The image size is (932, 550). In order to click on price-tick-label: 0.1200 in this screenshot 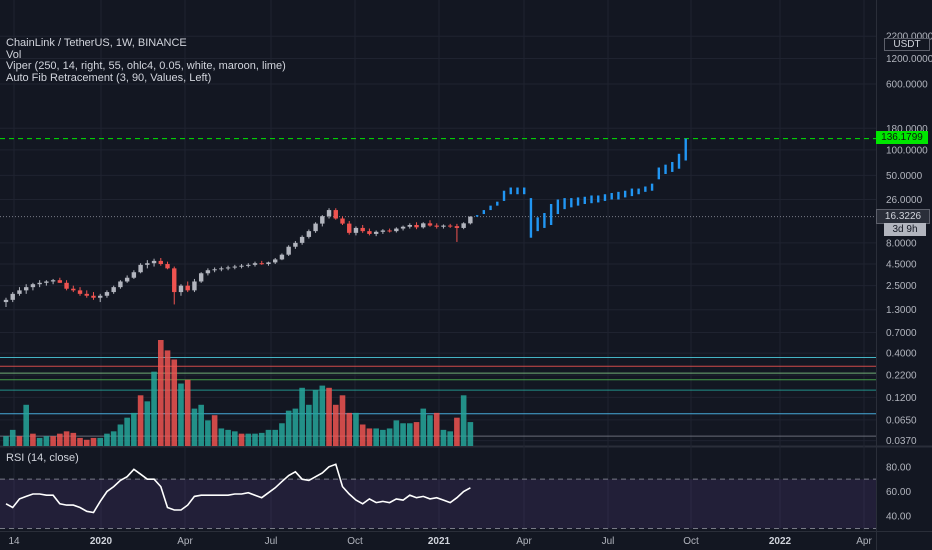, I will do `click(901, 398)`.